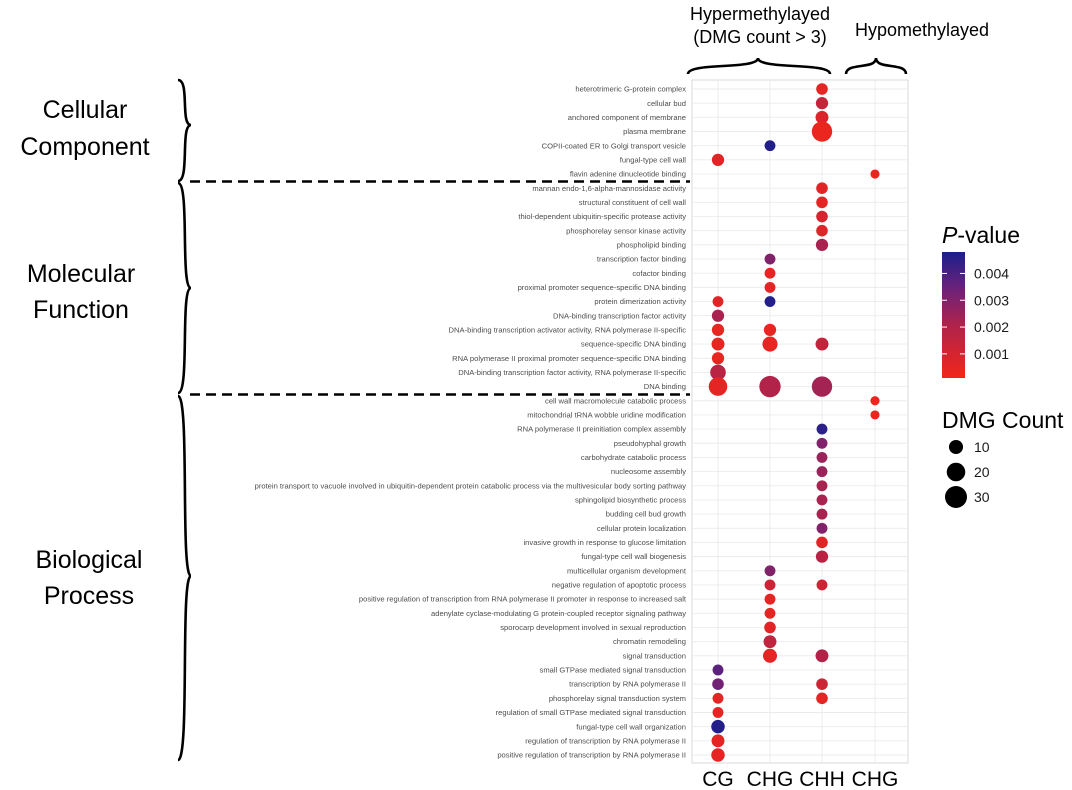 This screenshot has width=1072, height=790. What do you see at coordinates (88, 560) in the screenshot?
I see `section-label-biological-line1: Biological` at bounding box center [88, 560].